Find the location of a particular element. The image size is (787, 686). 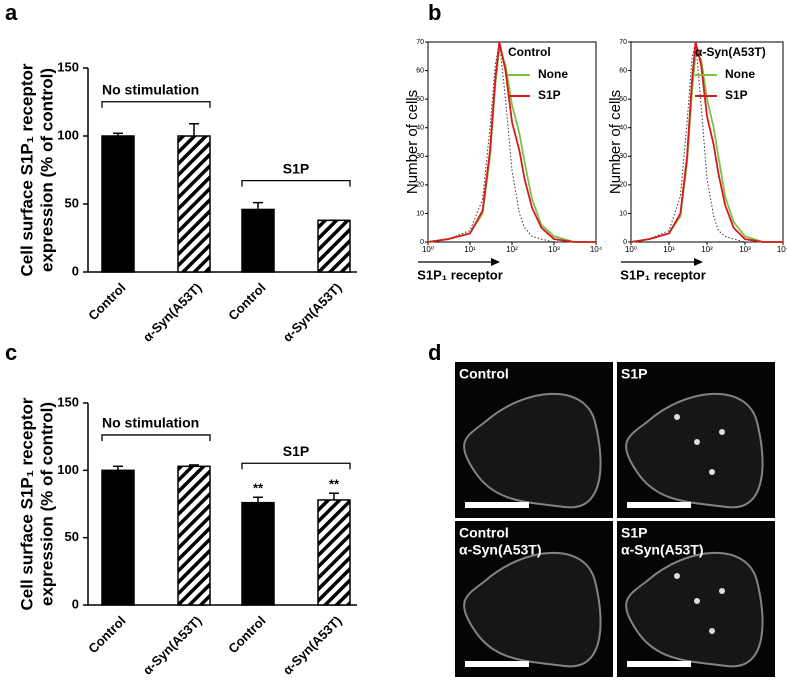

legend-label: None is located at coordinates (740, 74).